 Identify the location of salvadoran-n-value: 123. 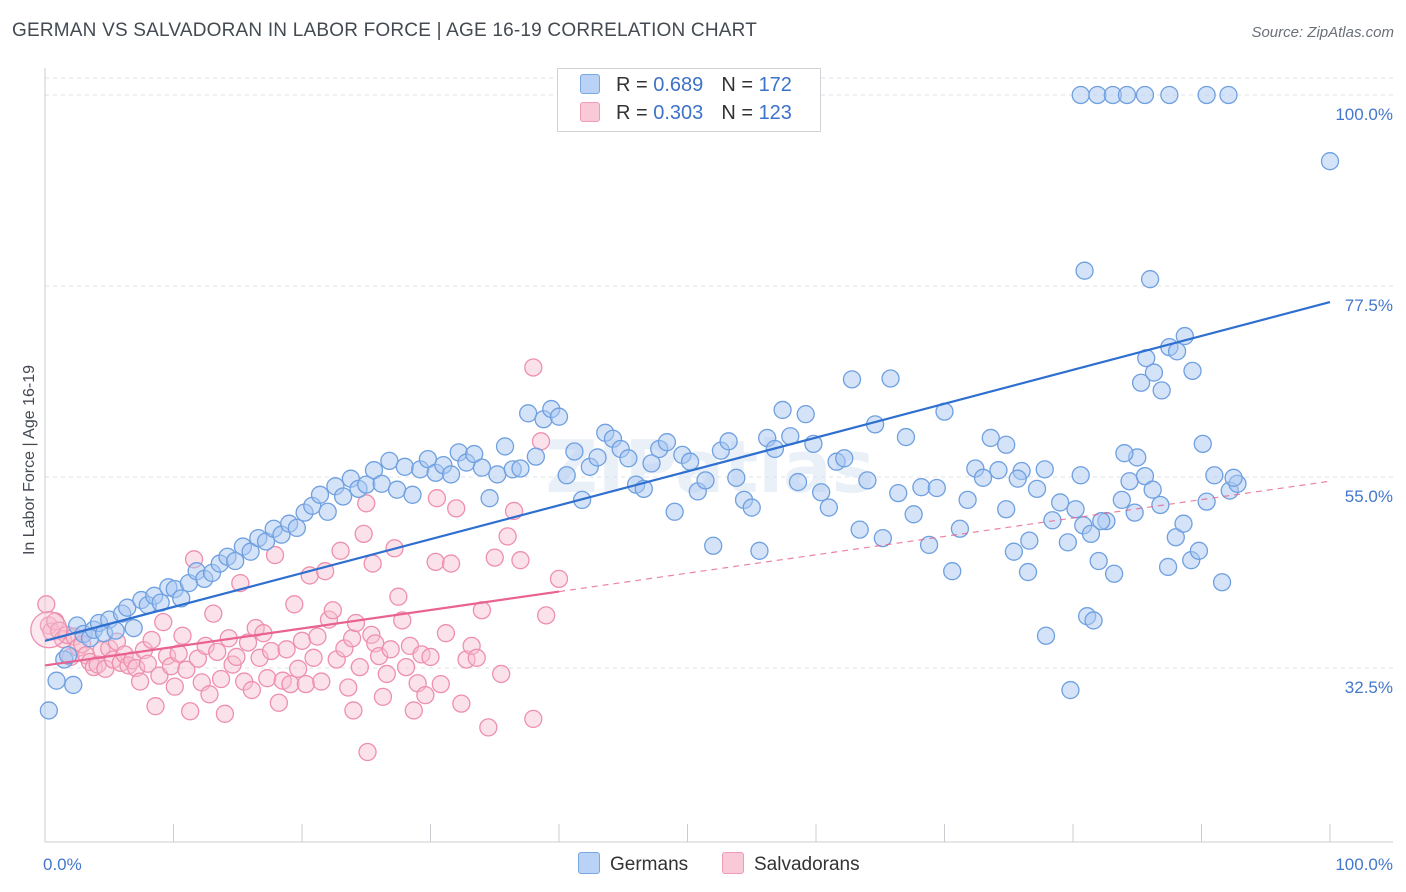
(775, 113).